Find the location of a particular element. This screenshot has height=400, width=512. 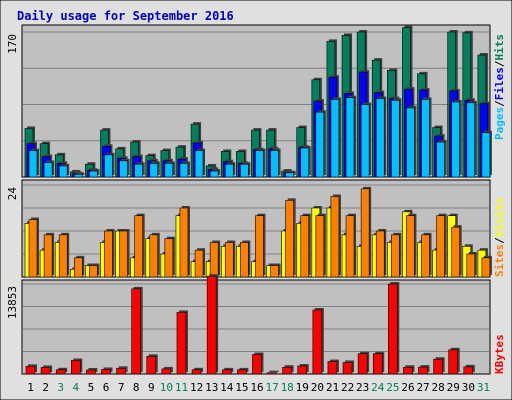

side-legend-2: KBytes is located at coordinates (499, 354).